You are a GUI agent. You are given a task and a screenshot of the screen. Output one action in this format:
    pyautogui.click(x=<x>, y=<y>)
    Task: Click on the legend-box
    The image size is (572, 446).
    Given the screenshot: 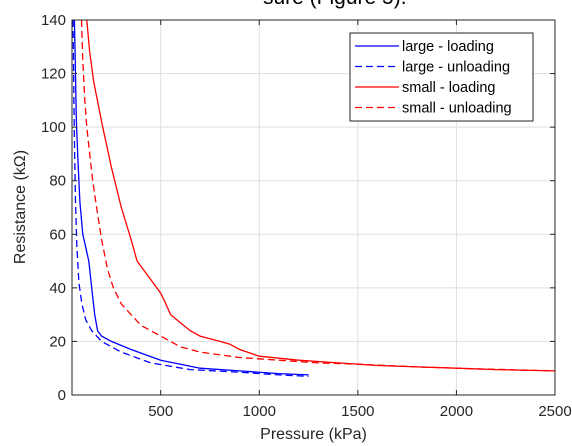 What is the action you would take?
    pyautogui.click(x=441, y=77)
    